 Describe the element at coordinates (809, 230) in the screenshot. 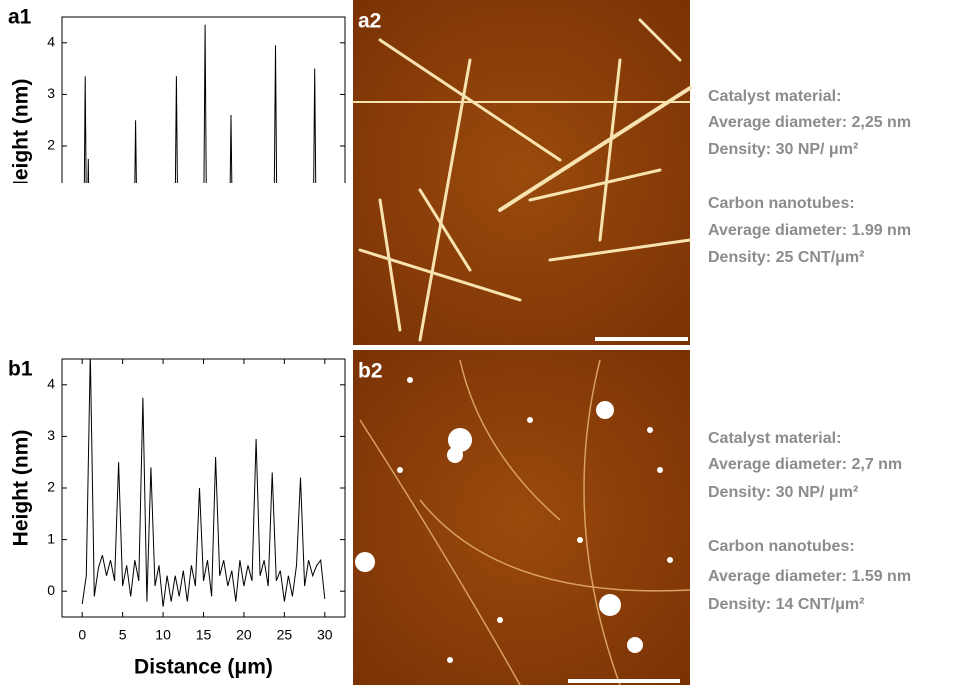

I see `description-line: Average diameter: 1.99 nm` at that location.